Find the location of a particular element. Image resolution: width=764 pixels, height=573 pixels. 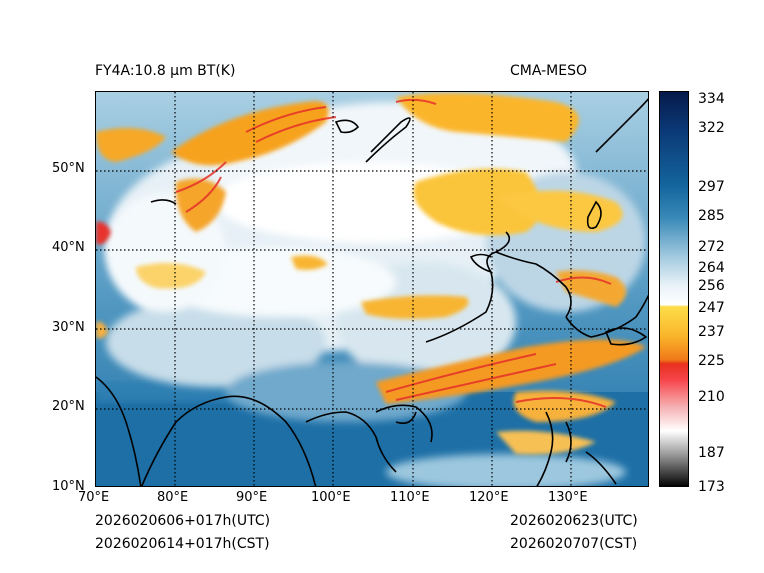

colorbar-tick-247: 247 is located at coordinates (711, 308).